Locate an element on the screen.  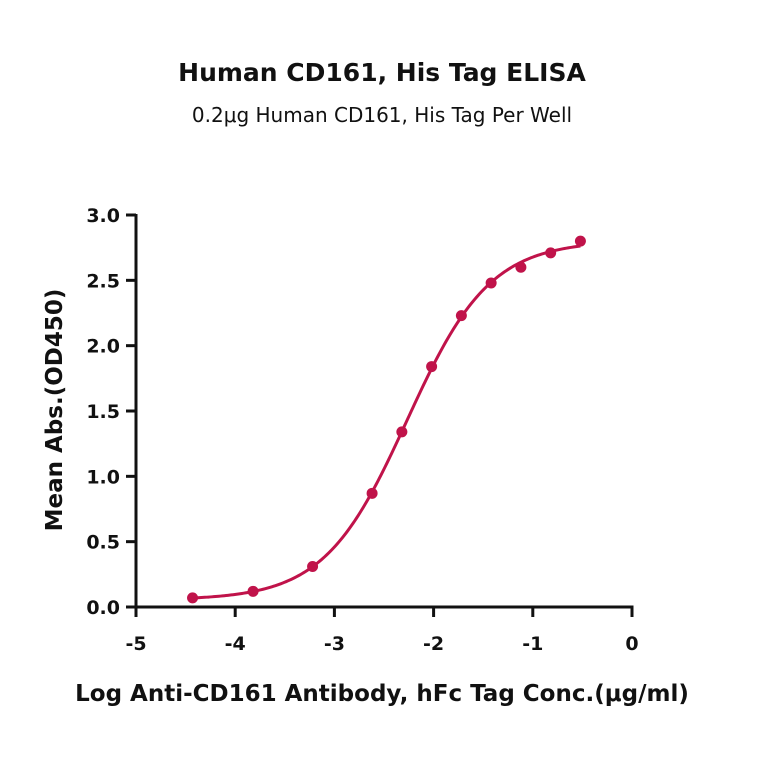
x-tick-label: -3 is located at coordinates (334, 644).